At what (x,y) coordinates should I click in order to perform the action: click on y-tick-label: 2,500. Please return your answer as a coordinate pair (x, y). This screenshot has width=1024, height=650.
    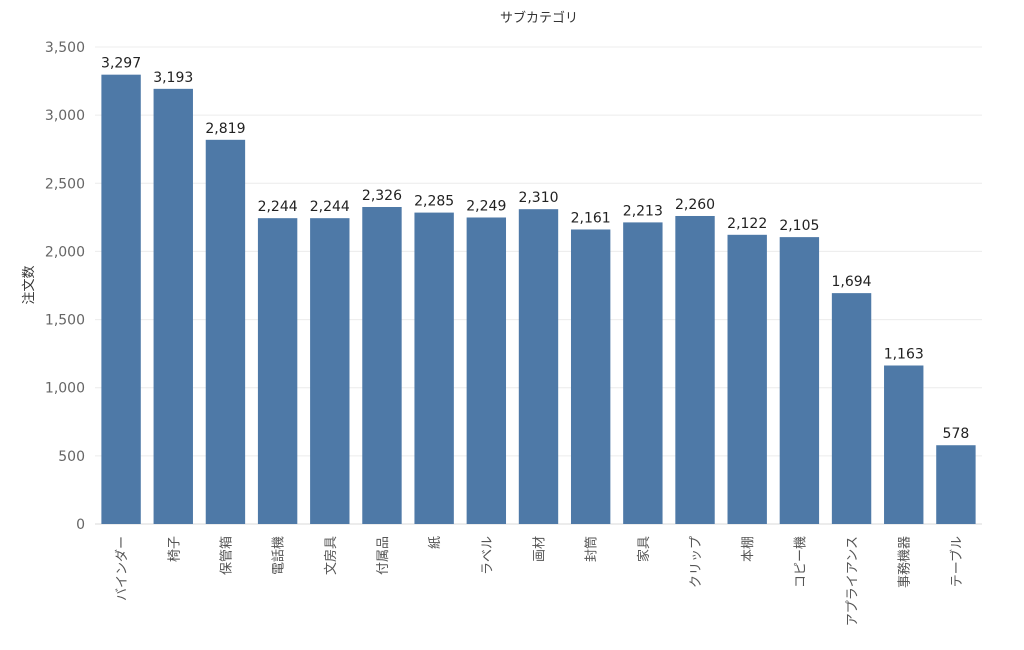
    Looking at the image, I should click on (65, 184).